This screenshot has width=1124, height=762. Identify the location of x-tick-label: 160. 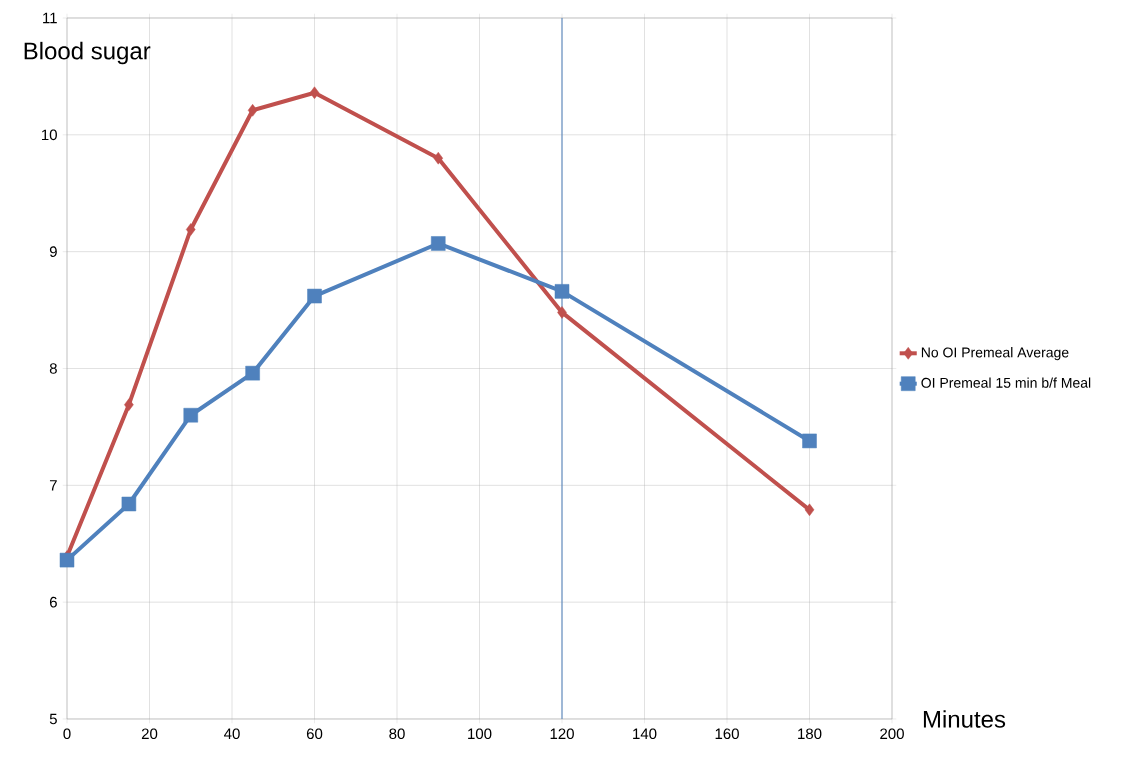
(727, 734).